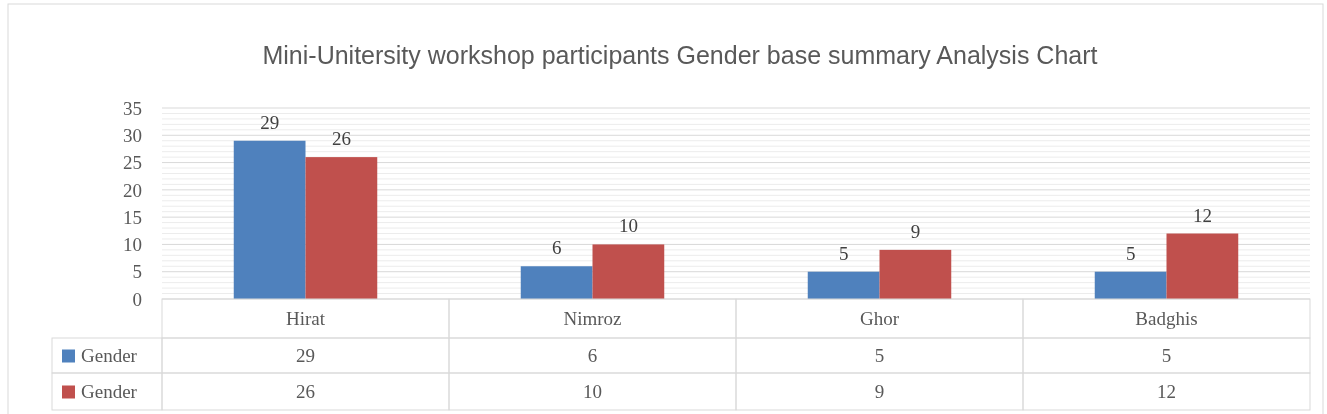 The image size is (1327, 414). I want to click on y-tick-label: 5, so click(137, 272).